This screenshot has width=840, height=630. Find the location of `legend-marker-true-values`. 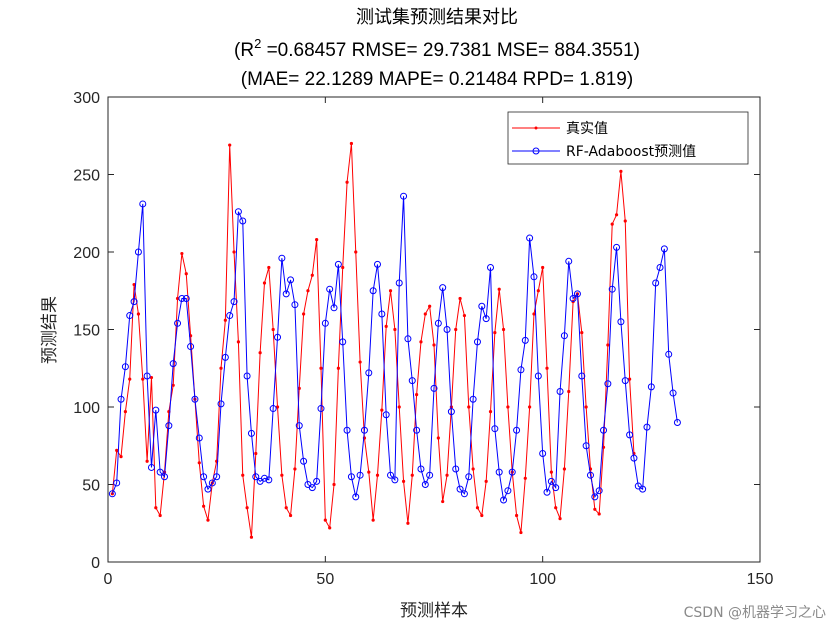

legend-marker-true-values is located at coordinates (536, 128).